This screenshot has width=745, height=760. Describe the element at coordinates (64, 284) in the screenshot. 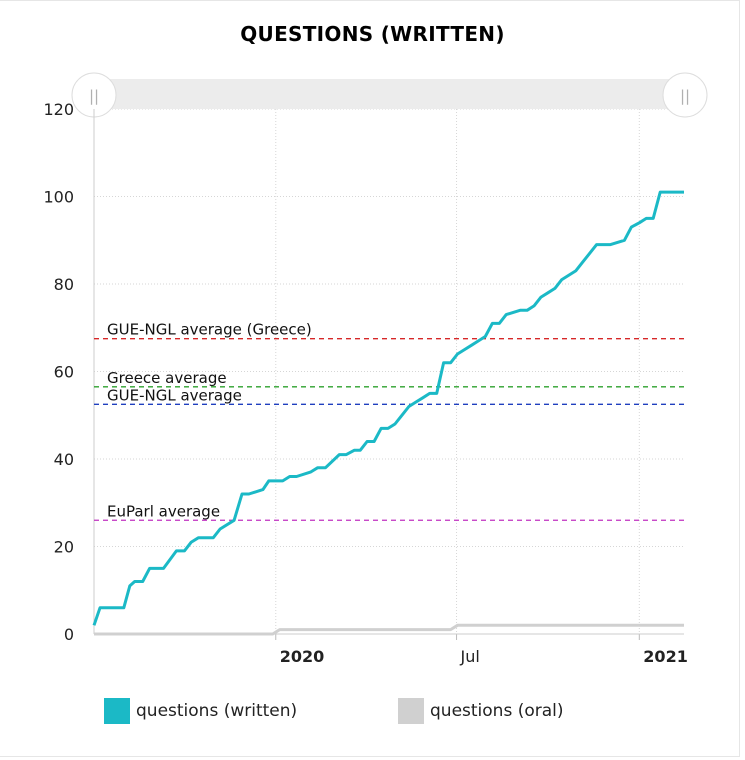

I see `y-tick-label: 80` at that location.